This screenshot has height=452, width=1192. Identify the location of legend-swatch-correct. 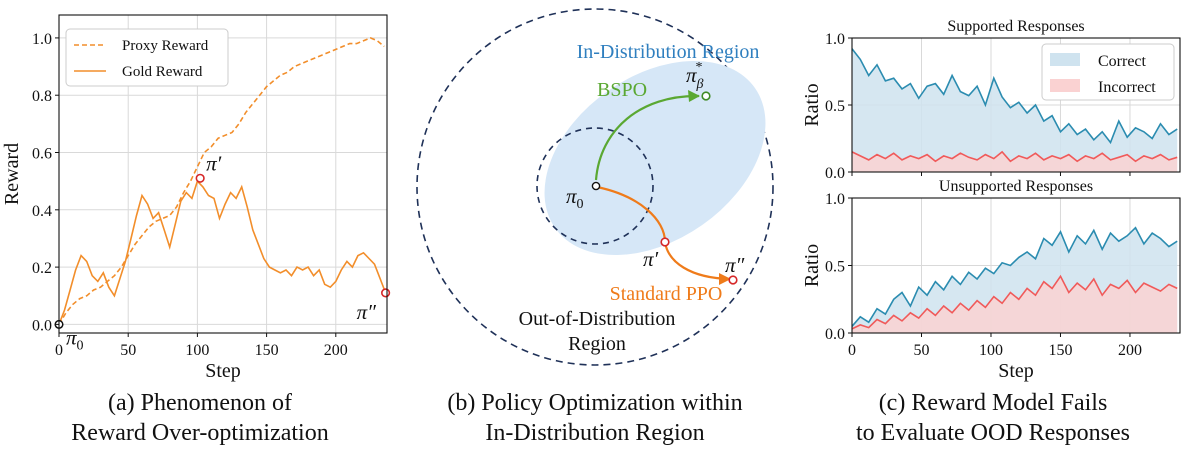
(1065, 59).